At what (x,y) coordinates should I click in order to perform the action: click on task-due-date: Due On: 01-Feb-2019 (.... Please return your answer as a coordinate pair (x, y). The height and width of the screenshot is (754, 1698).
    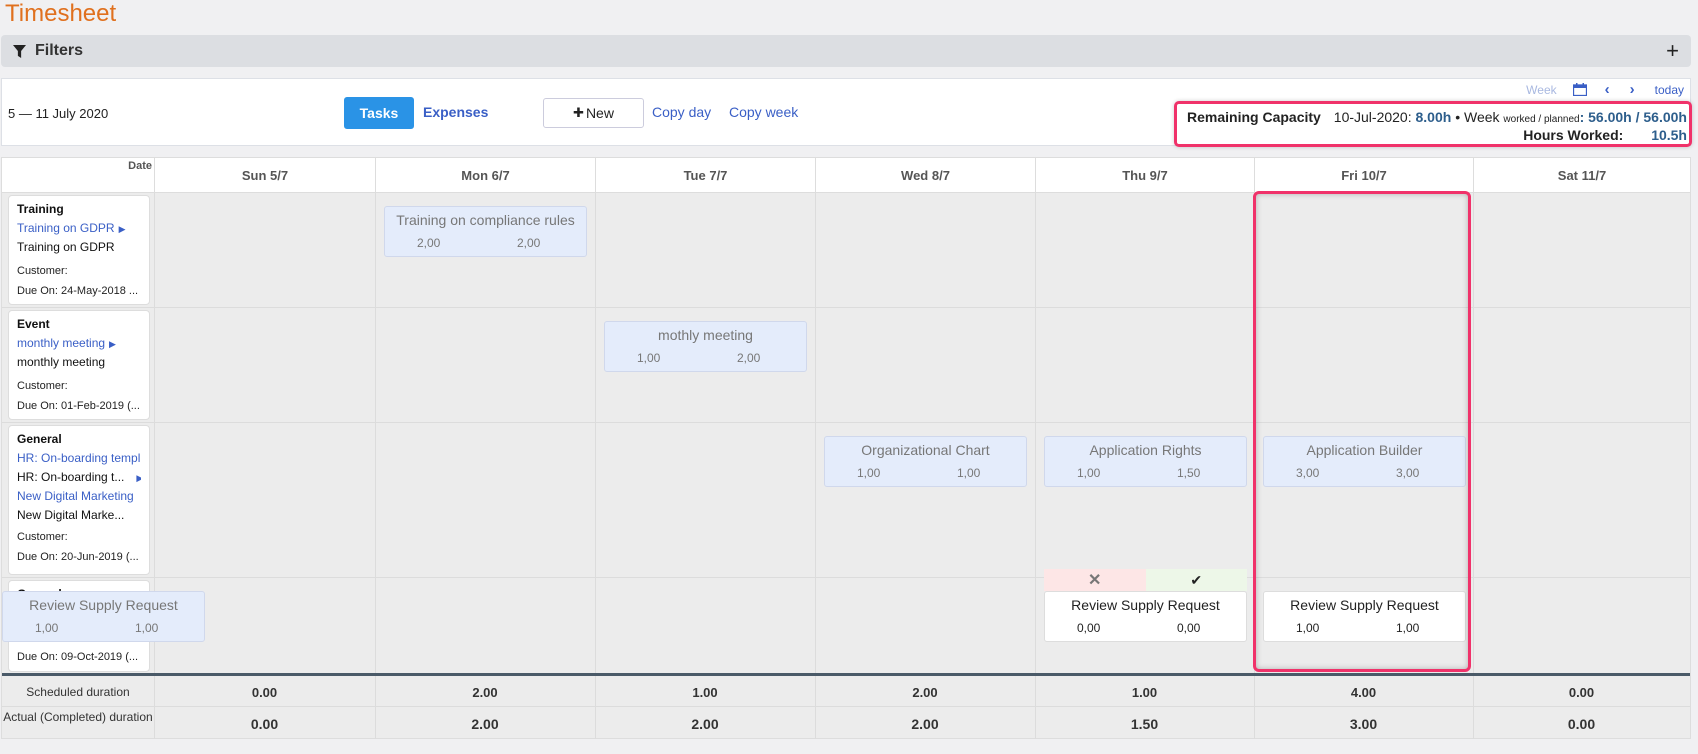
    Looking at the image, I should click on (78, 406).